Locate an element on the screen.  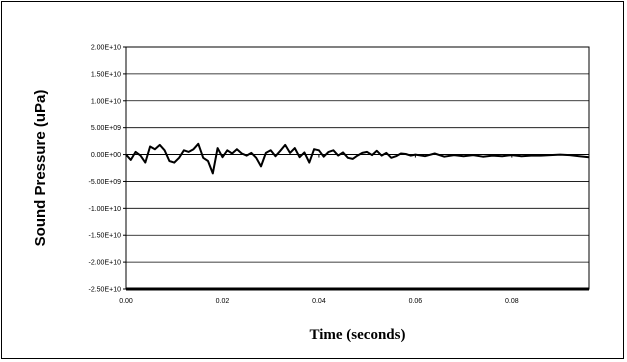
x-tick-label: 0.06 is located at coordinates (416, 301).